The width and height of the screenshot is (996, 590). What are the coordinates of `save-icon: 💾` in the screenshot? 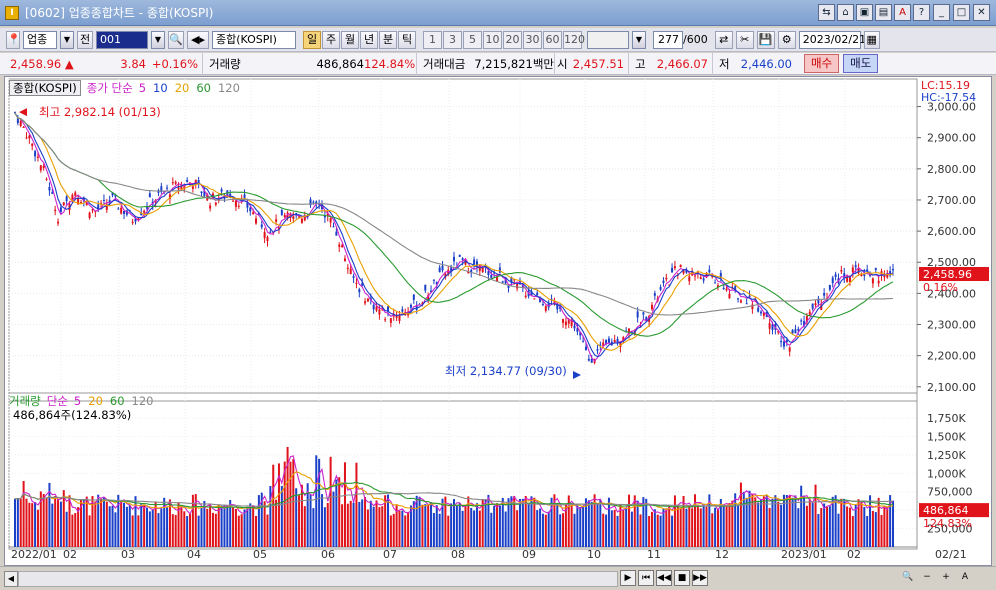 It's located at (765, 39).